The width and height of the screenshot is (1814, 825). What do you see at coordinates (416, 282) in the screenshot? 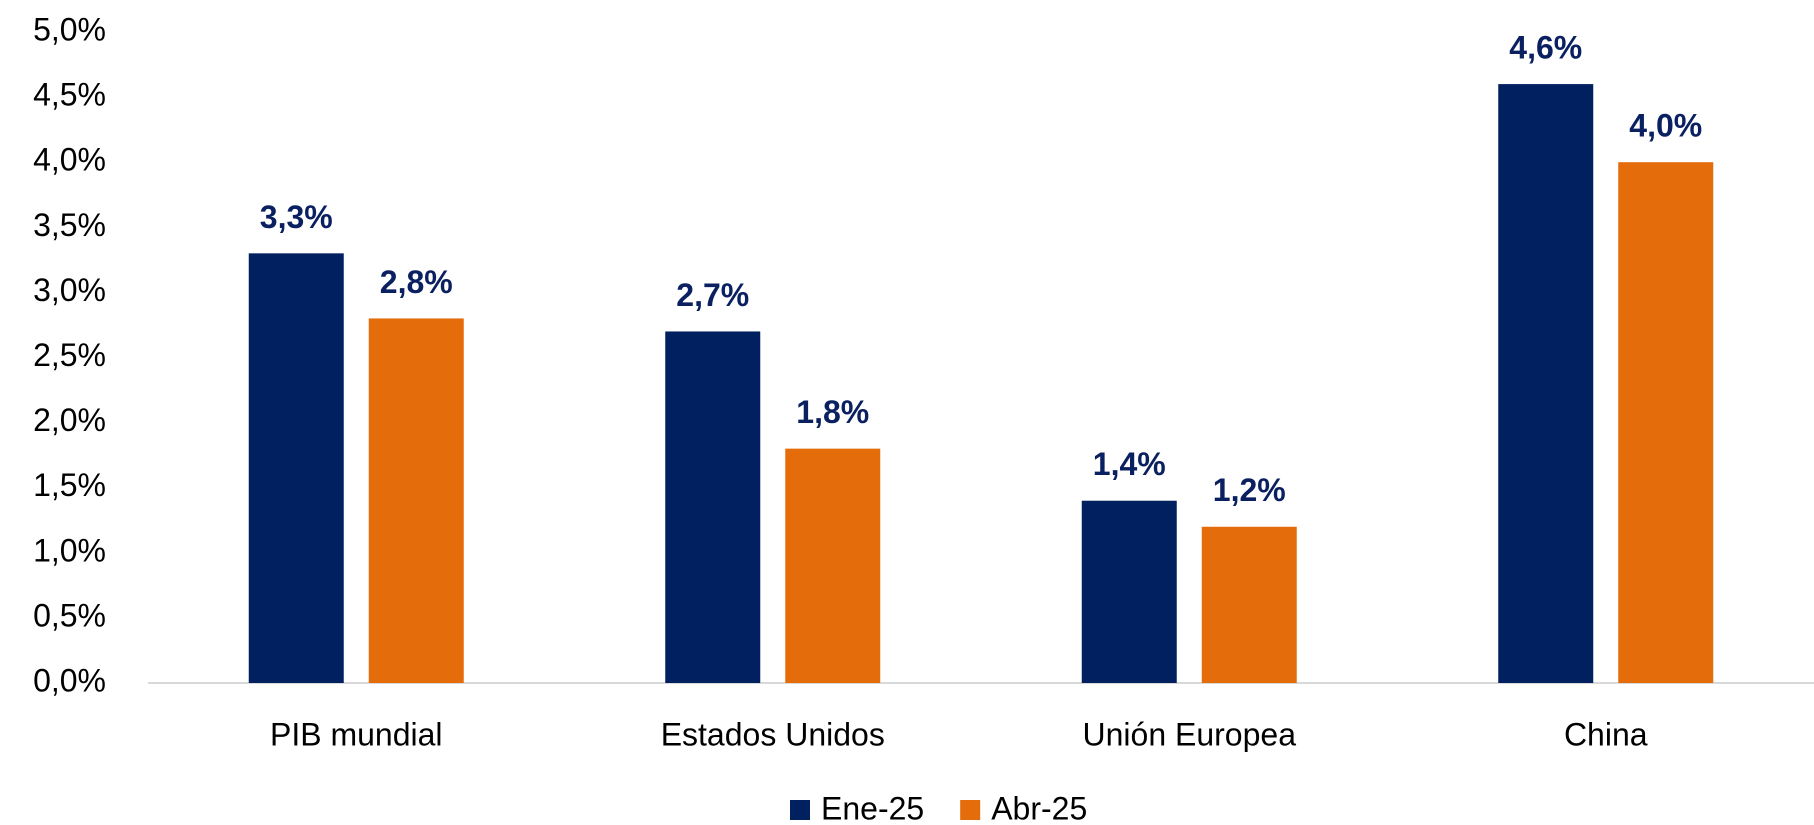
I see `value-label: 2,8%` at bounding box center [416, 282].